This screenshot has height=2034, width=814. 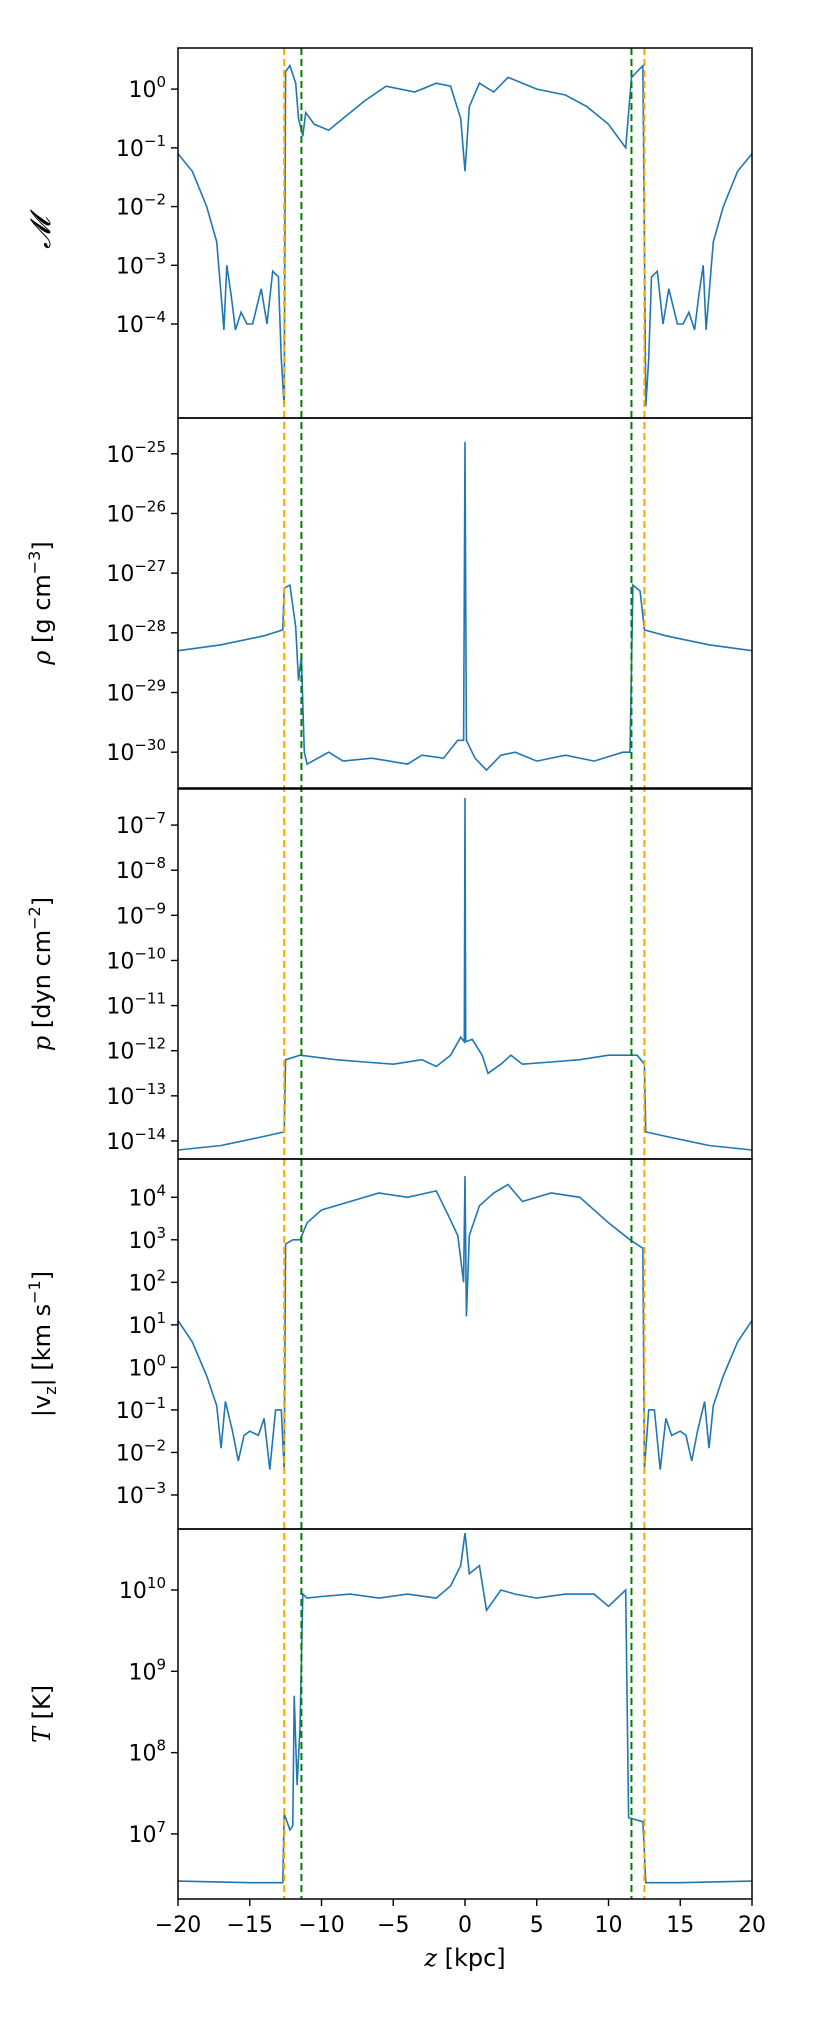 What do you see at coordinates (393, 1925) in the screenshot?
I see `xtick-label: −5` at bounding box center [393, 1925].